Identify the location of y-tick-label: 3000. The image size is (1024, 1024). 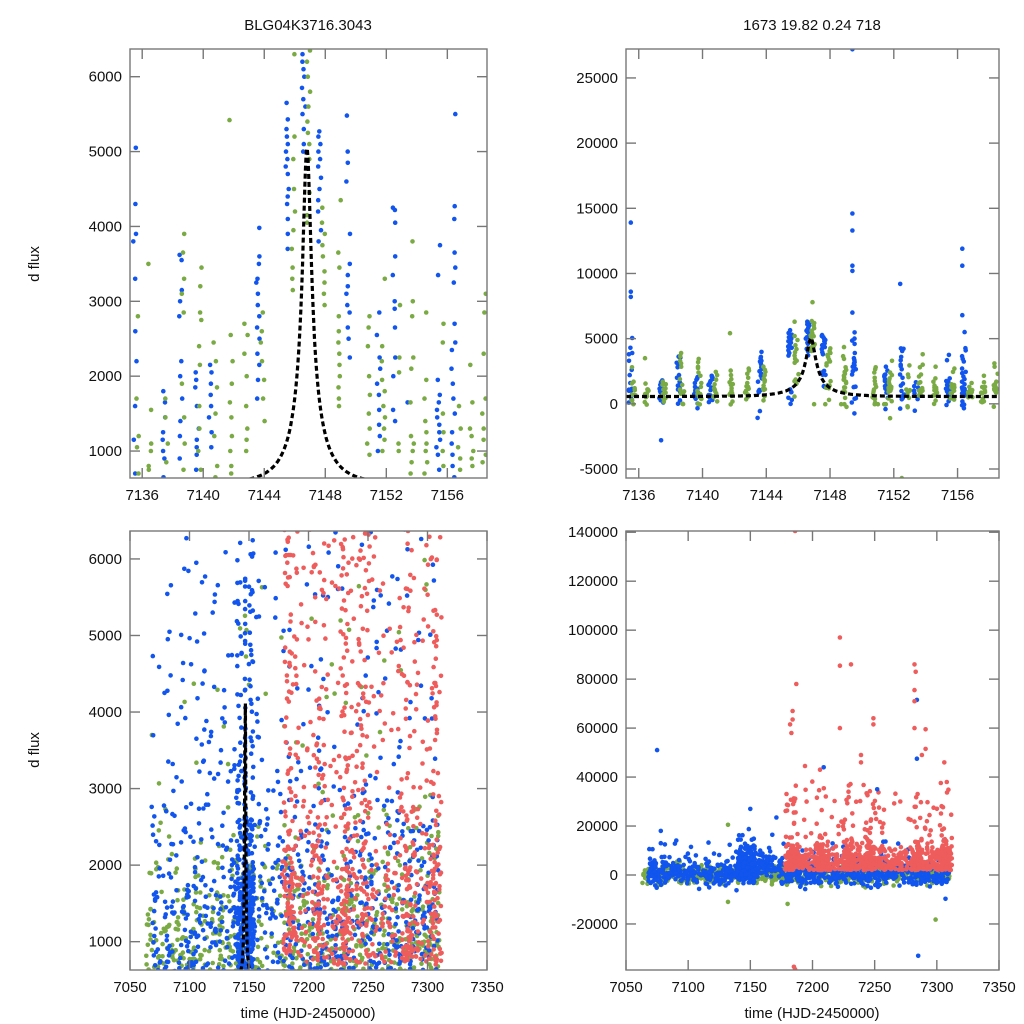
(105, 789).